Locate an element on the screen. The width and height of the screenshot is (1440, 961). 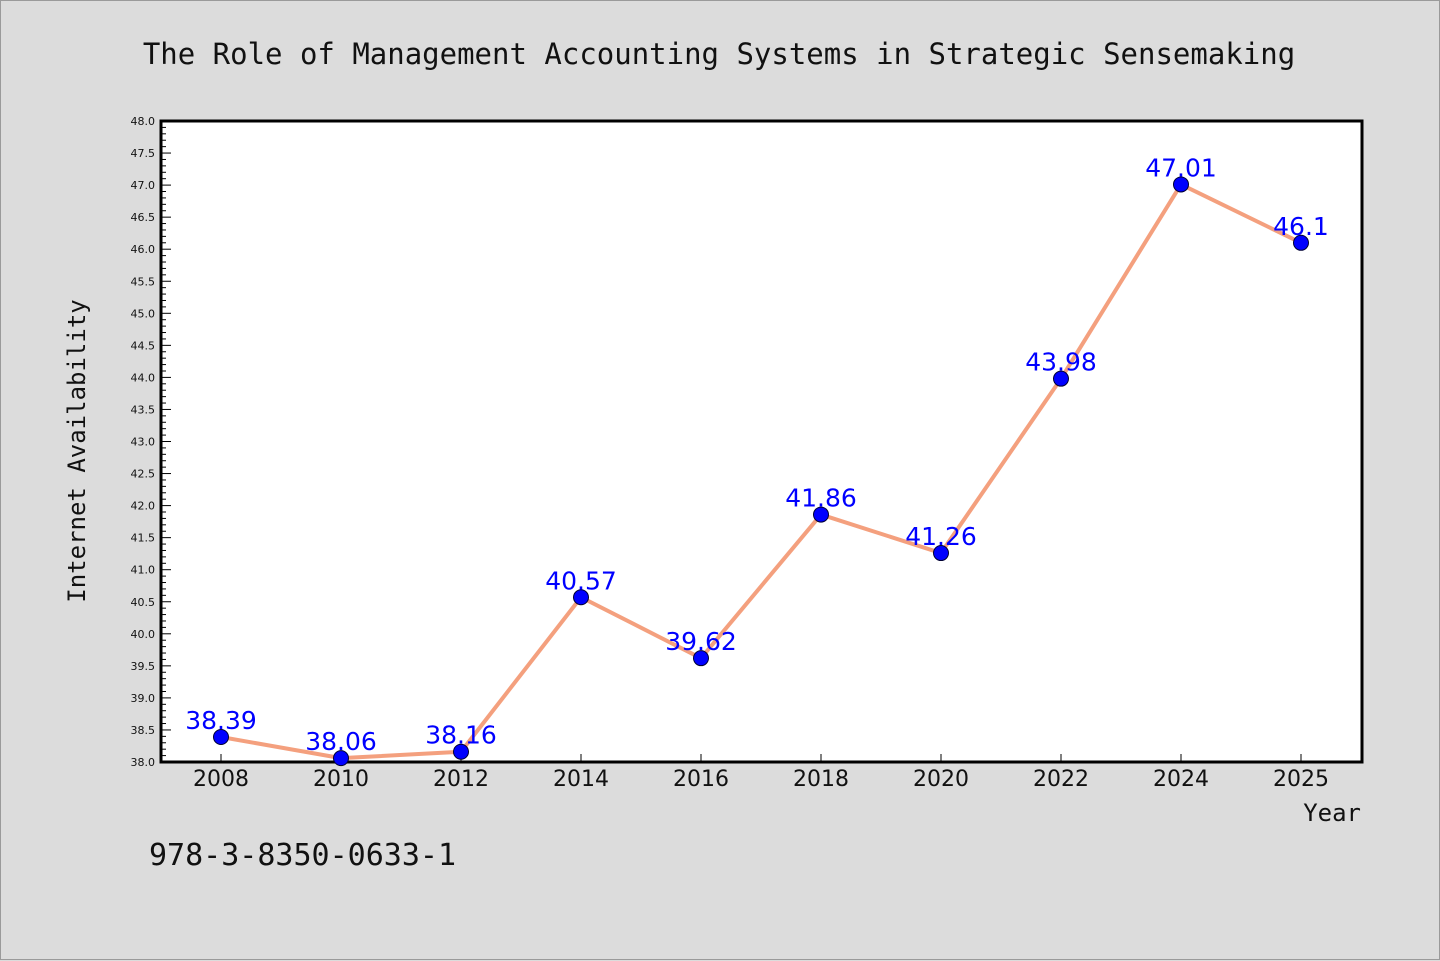
data-label: 46.1 is located at coordinates (1301, 226).